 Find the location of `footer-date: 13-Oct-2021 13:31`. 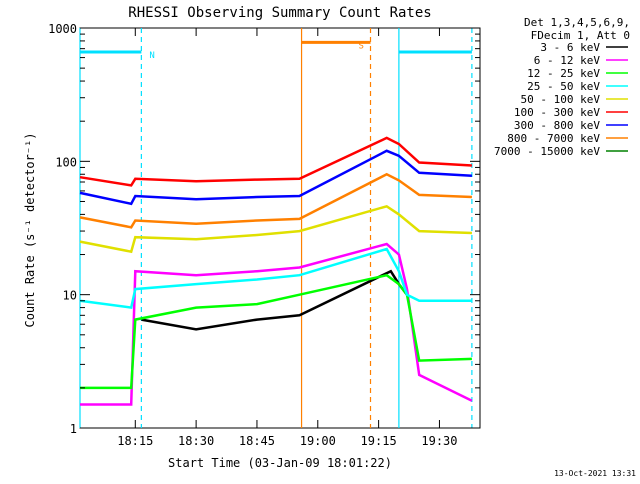

footer-date: 13-Oct-2021 13:31 is located at coordinates (595, 473).